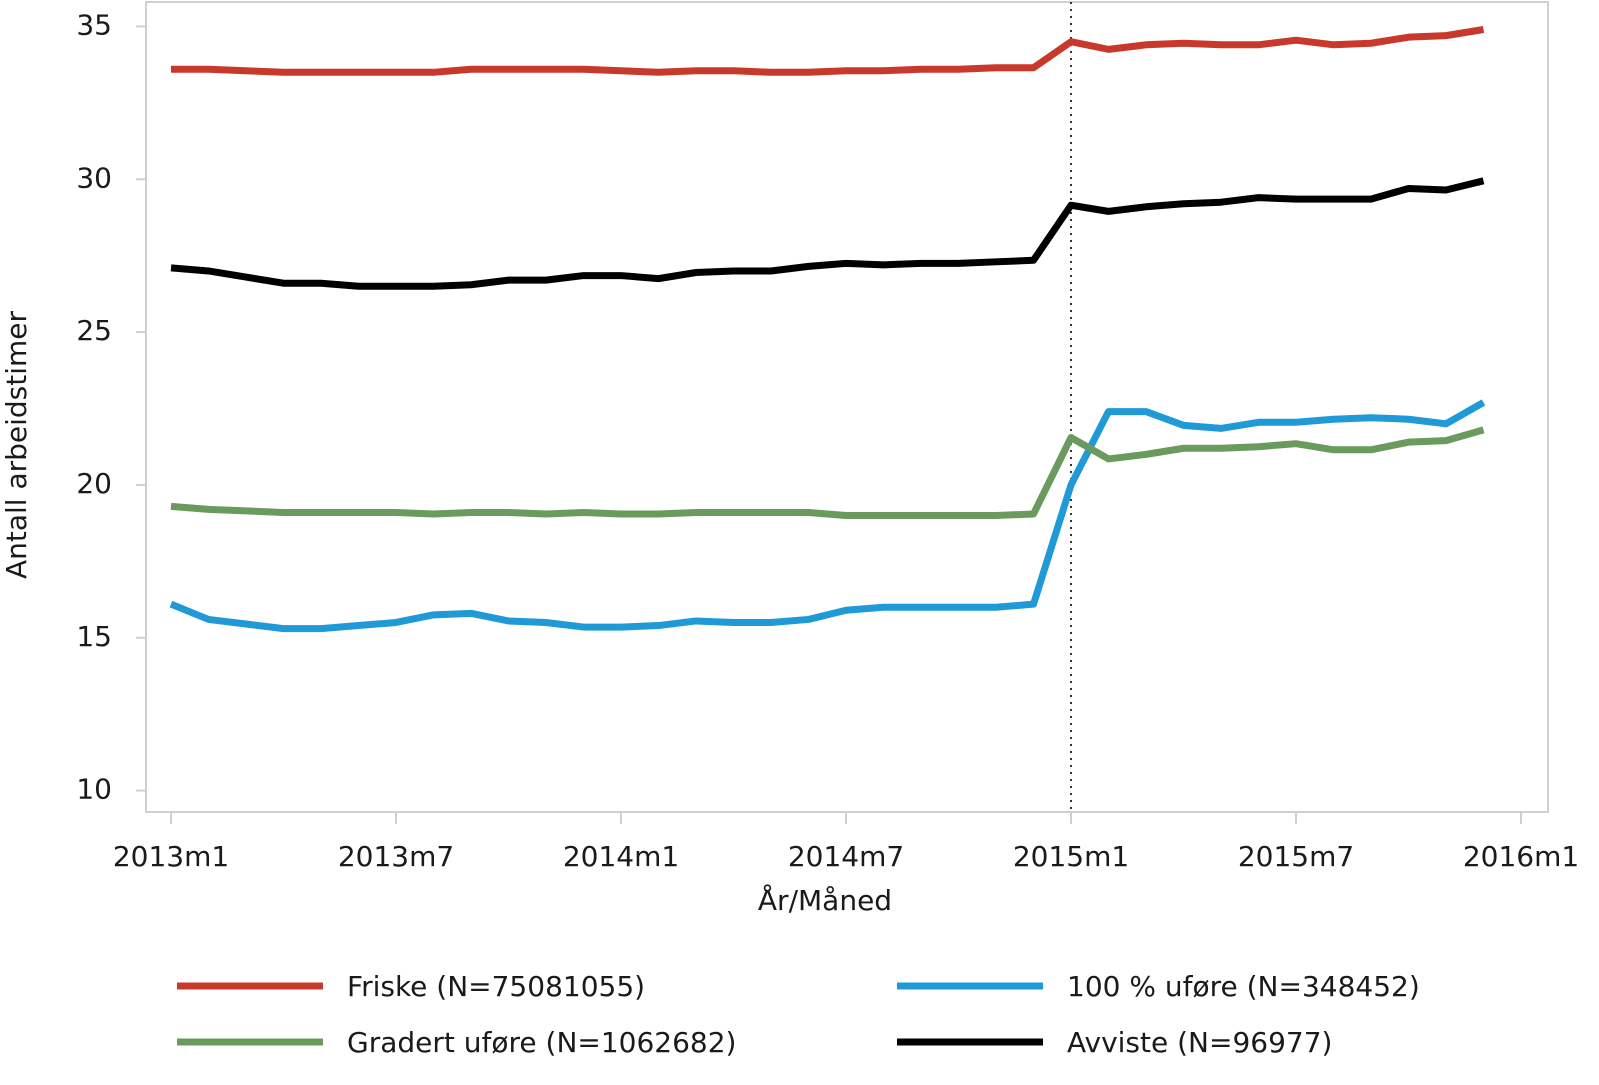 This screenshot has width=1599, height=1085. What do you see at coordinates (396, 856) in the screenshot?
I see `x-tick-label: 2013m7` at bounding box center [396, 856].